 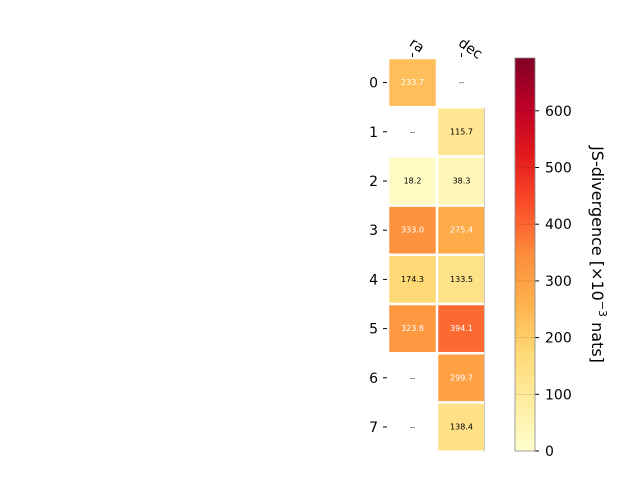 I want to click on colorbar-label-base: JS-divergence [×10, so click(x=597, y=223).